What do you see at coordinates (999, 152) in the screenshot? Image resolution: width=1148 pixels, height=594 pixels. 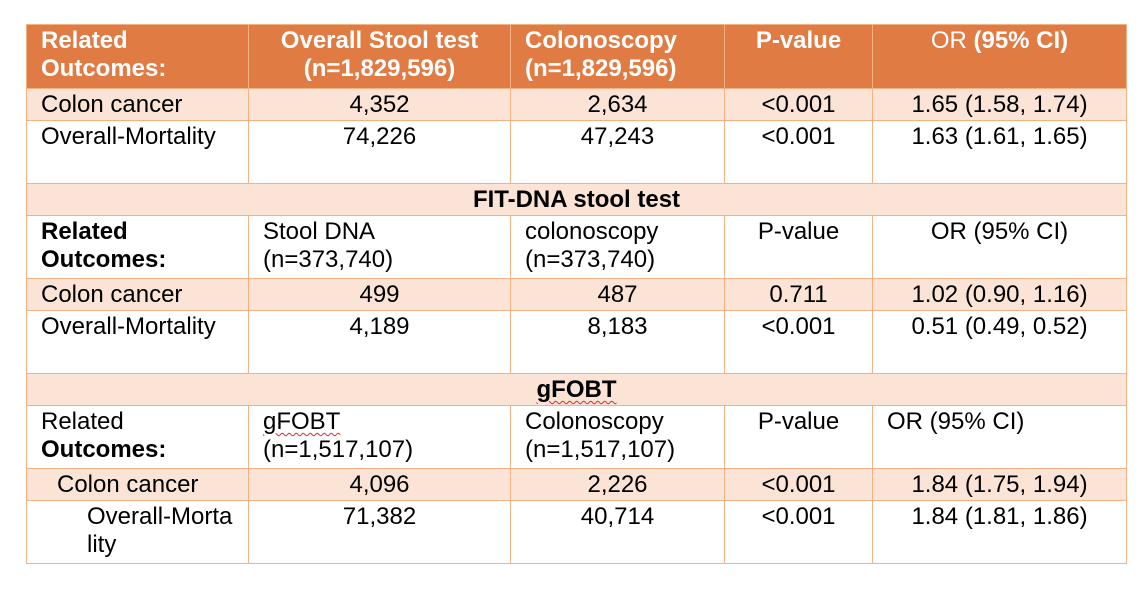 I see `or-cell: 1.63 (1.61, 1.65)` at bounding box center [999, 152].